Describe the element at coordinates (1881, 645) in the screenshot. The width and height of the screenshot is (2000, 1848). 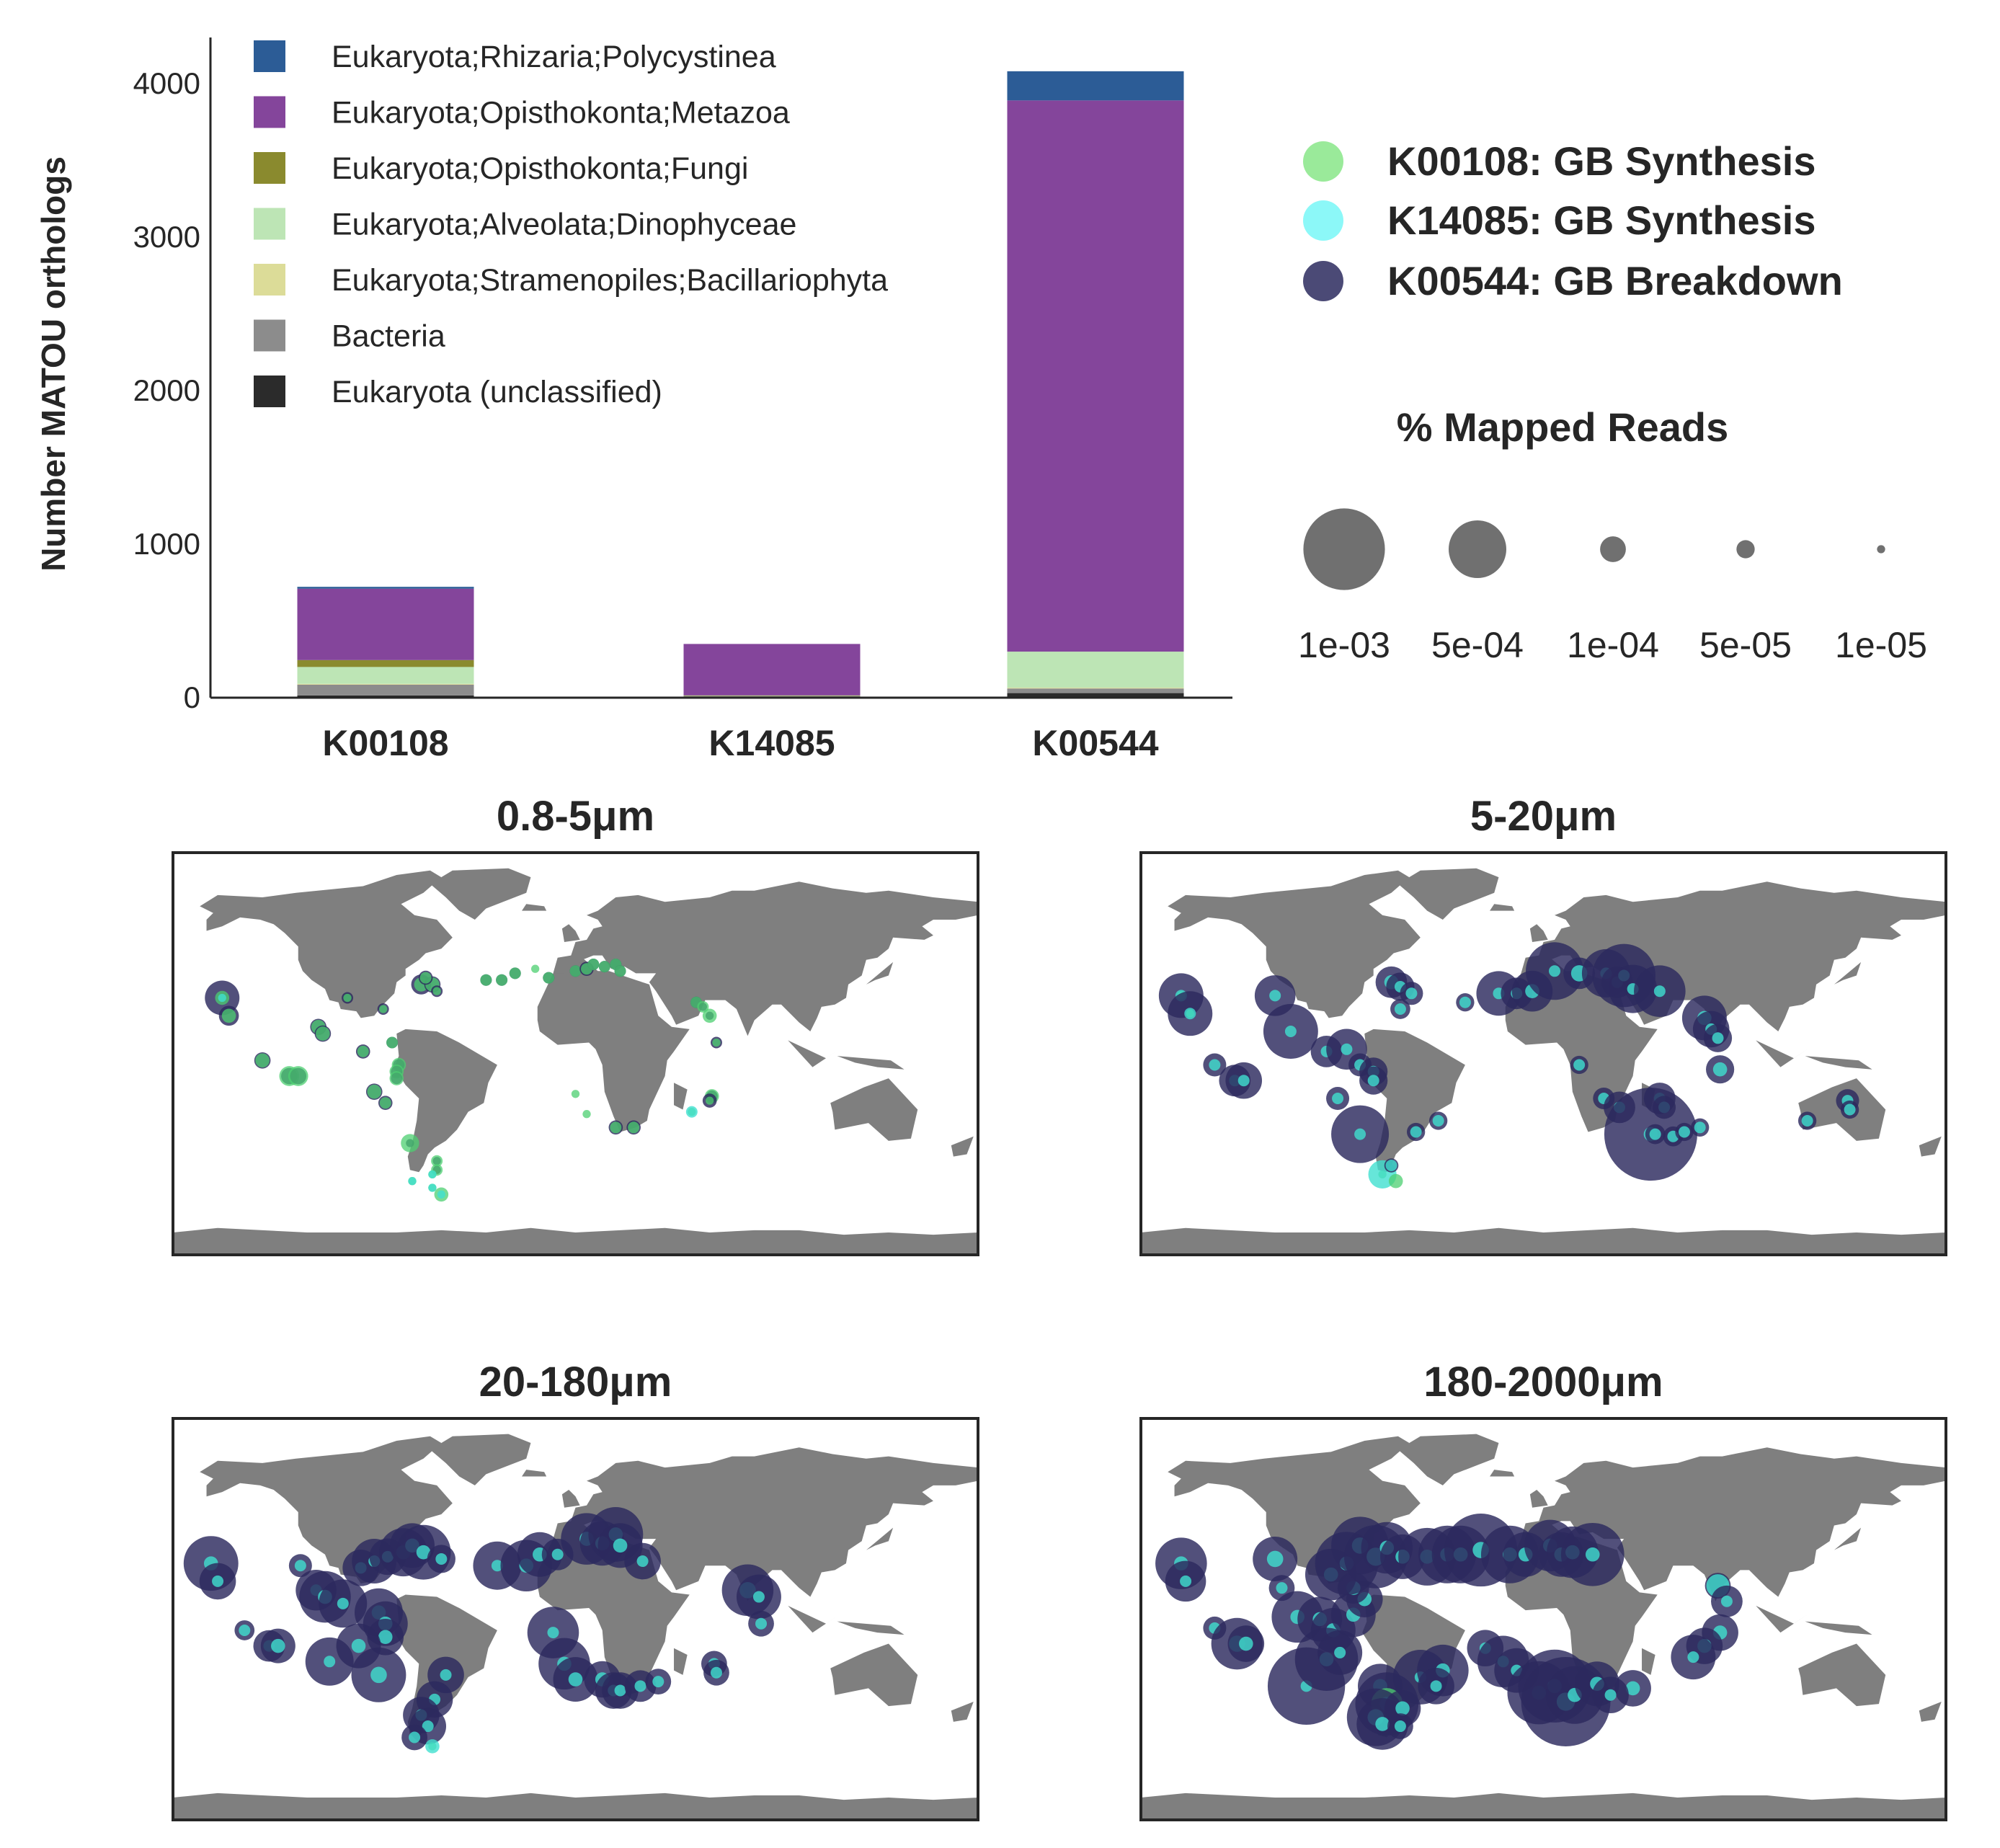
I see `size-legend-label: 1e-05` at that location.